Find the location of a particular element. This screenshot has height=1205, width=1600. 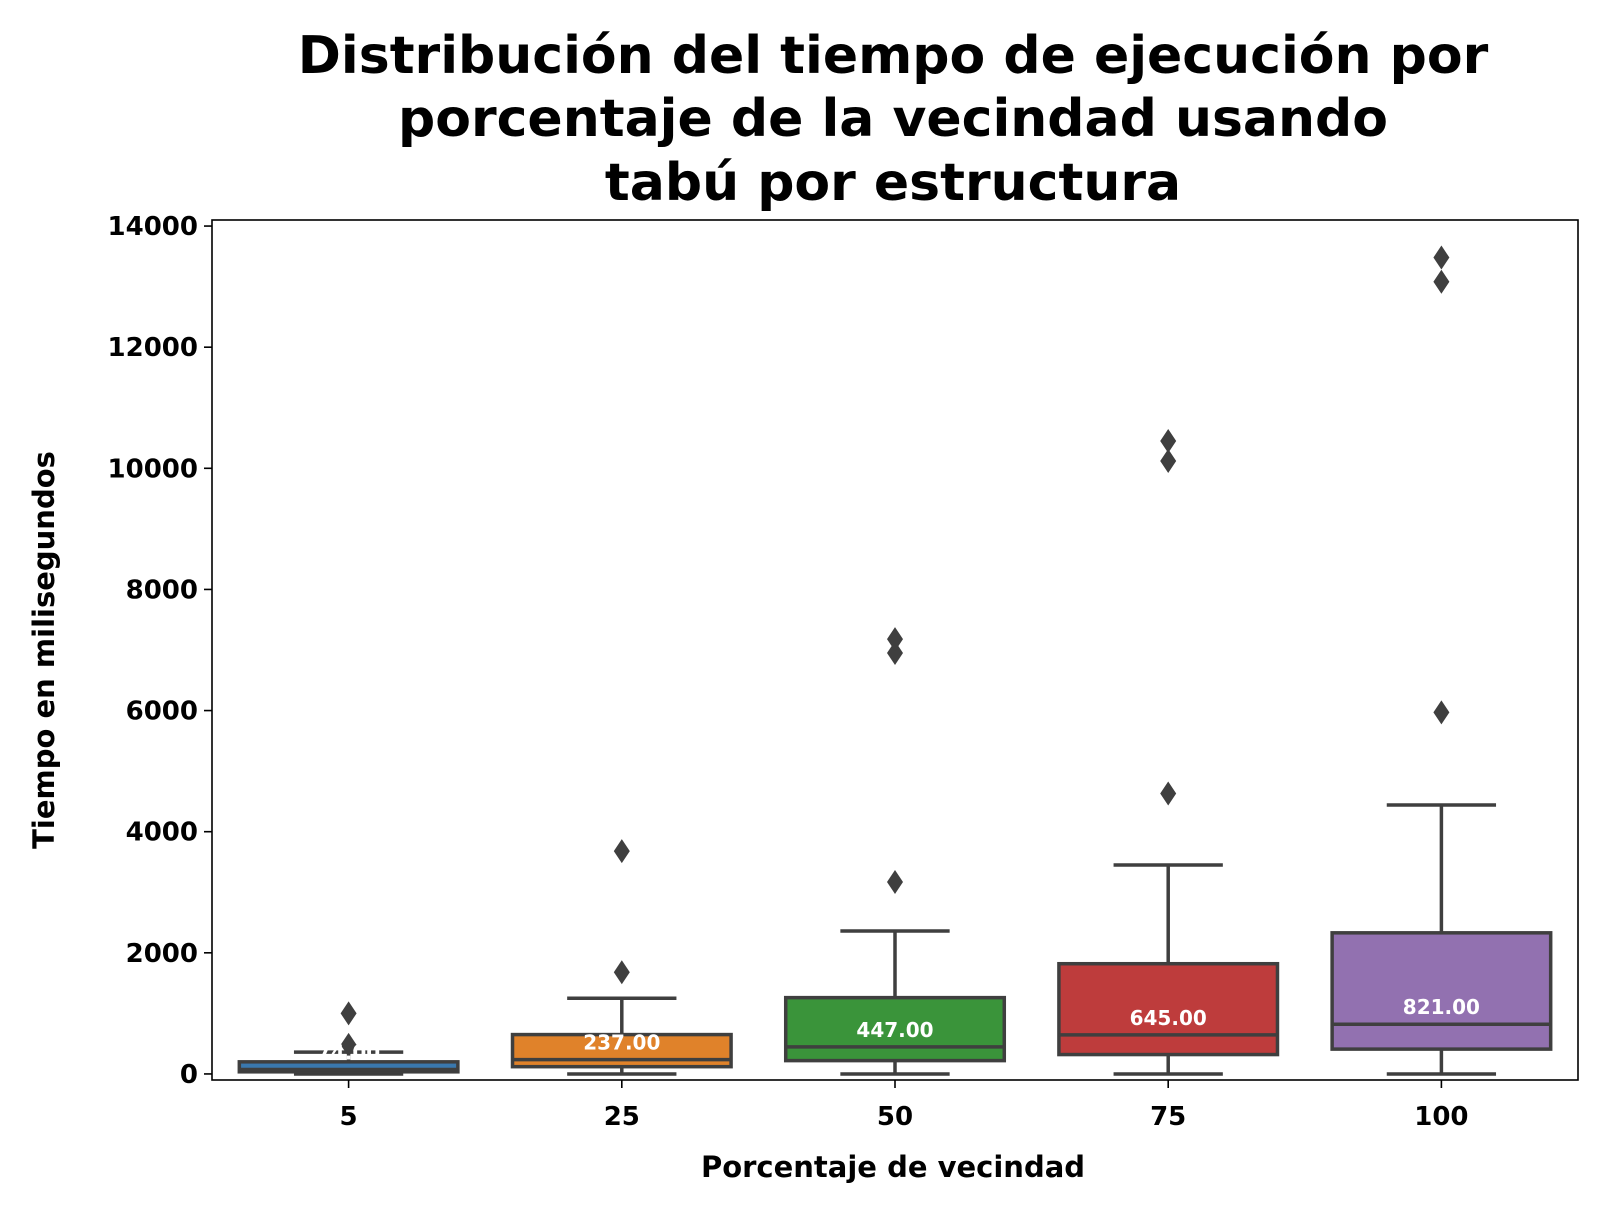

y-tick-label: 6000 is located at coordinates (162, 712).